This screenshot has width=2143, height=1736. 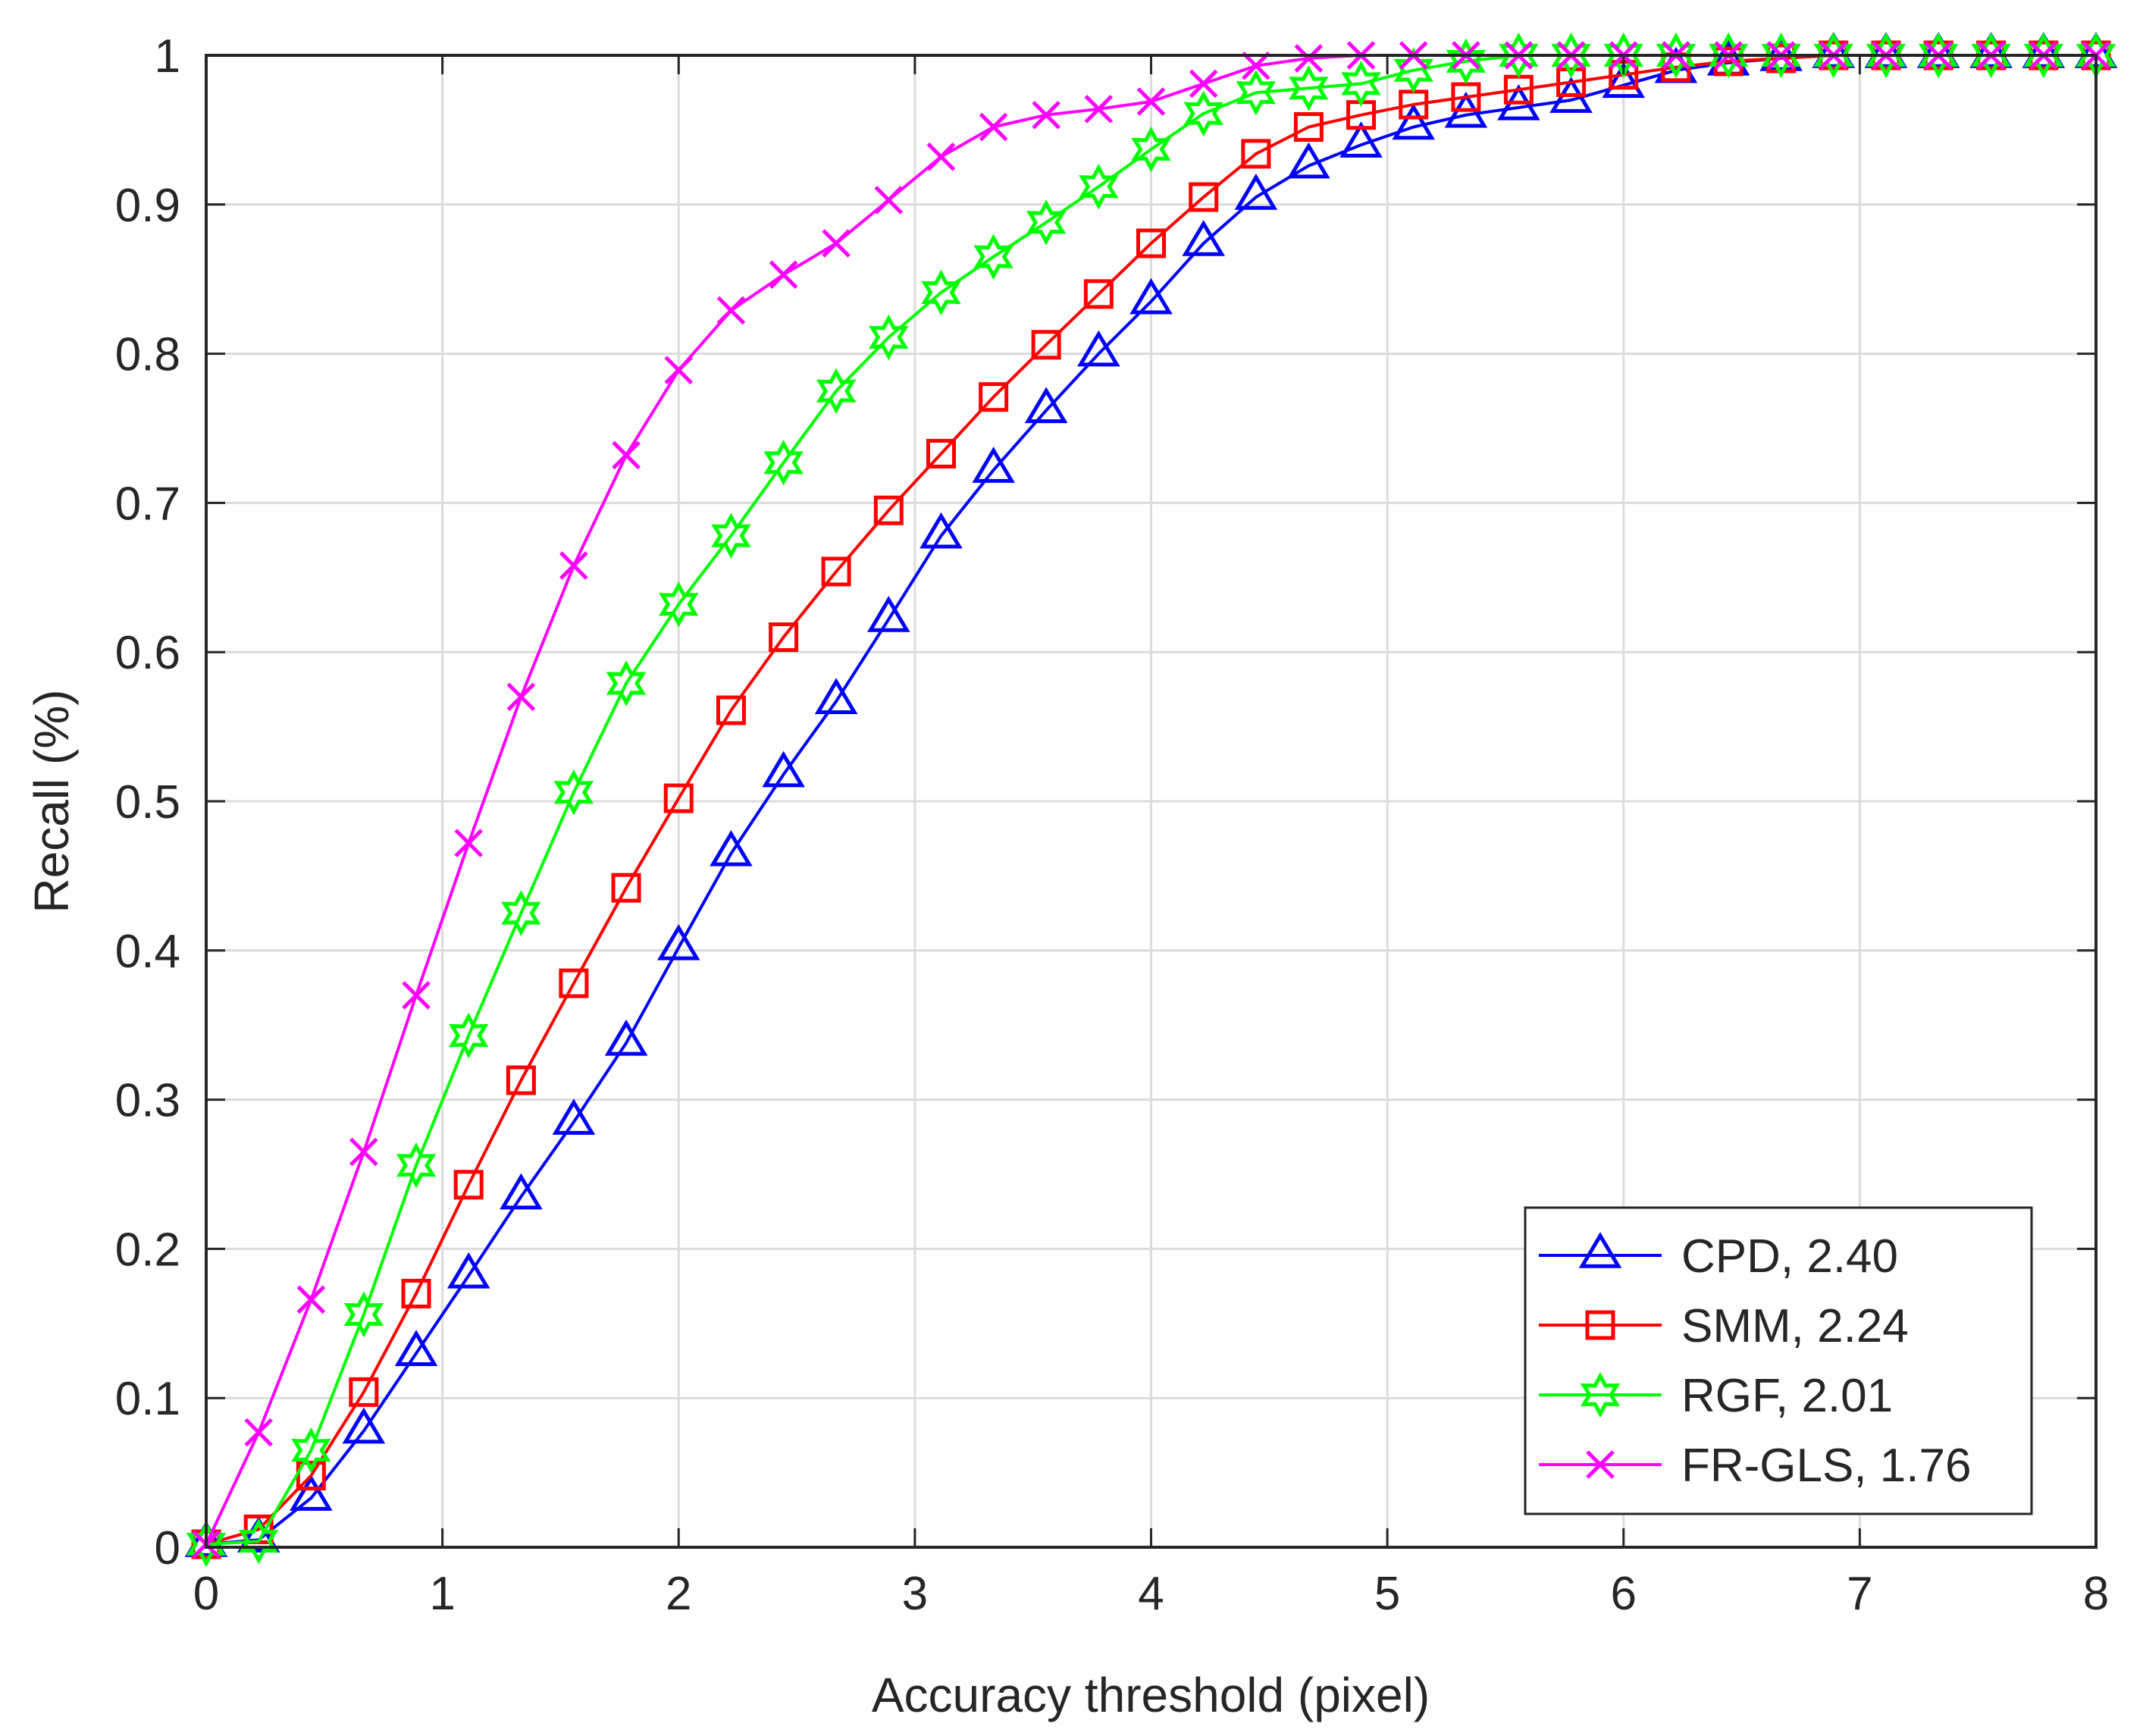 What do you see at coordinates (1787, 1396) in the screenshot?
I see `legend-label: RGF, 2.01` at bounding box center [1787, 1396].